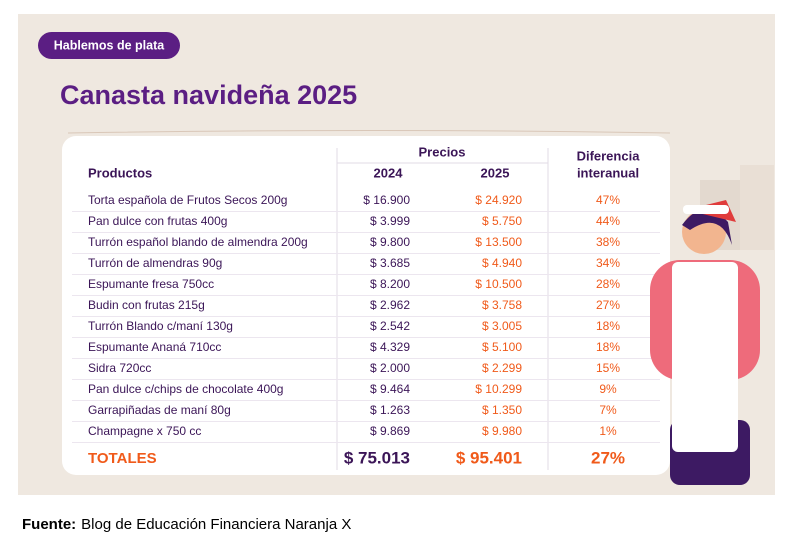  What do you see at coordinates (185, 389) in the screenshot?
I see `cell: Pan dulce c/chips de chocolate 400g` at bounding box center [185, 389].